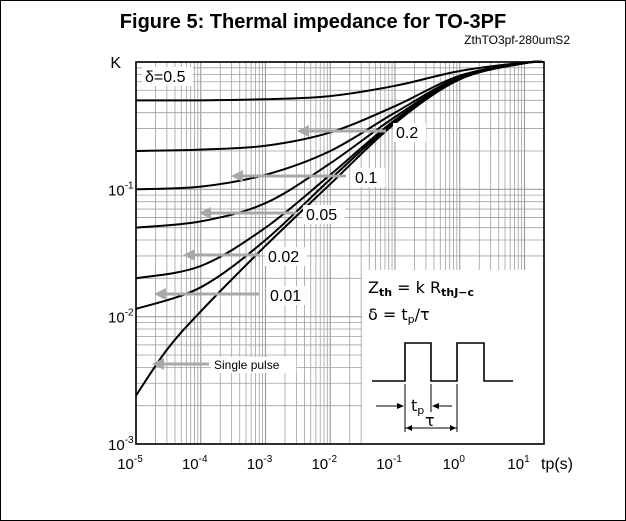 The image size is (626, 521). What do you see at coordinates (518, 463) in the screenshot?
I see `x-tick-label: 10¹` at bounding box center [518, 463].